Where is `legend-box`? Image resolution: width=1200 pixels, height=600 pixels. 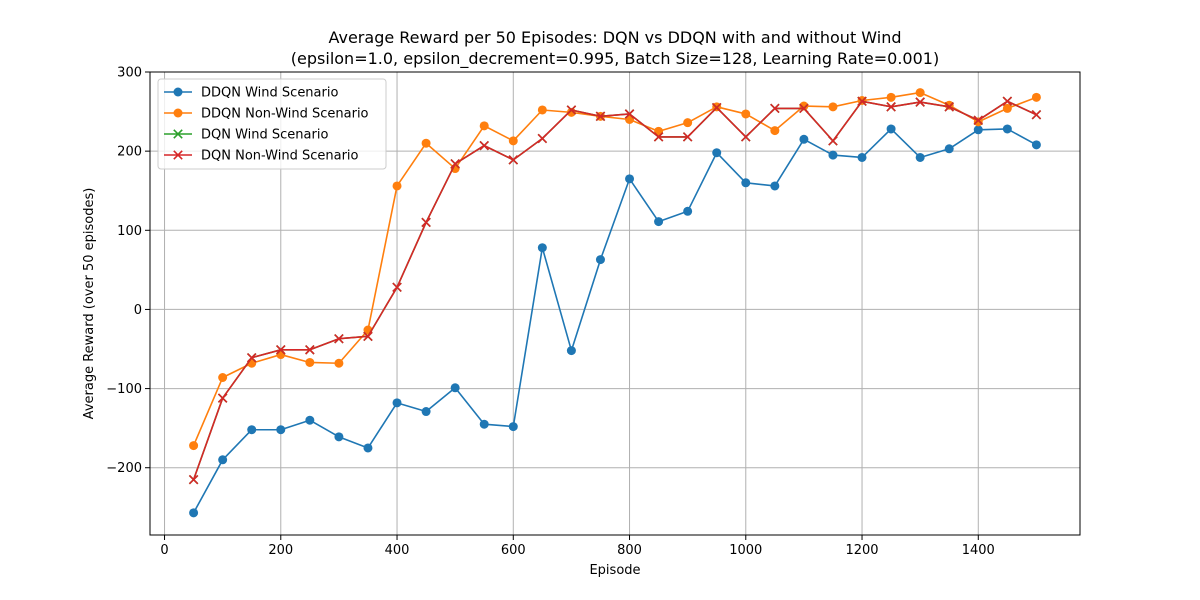
legend-box is located at coordinates (272, 124).